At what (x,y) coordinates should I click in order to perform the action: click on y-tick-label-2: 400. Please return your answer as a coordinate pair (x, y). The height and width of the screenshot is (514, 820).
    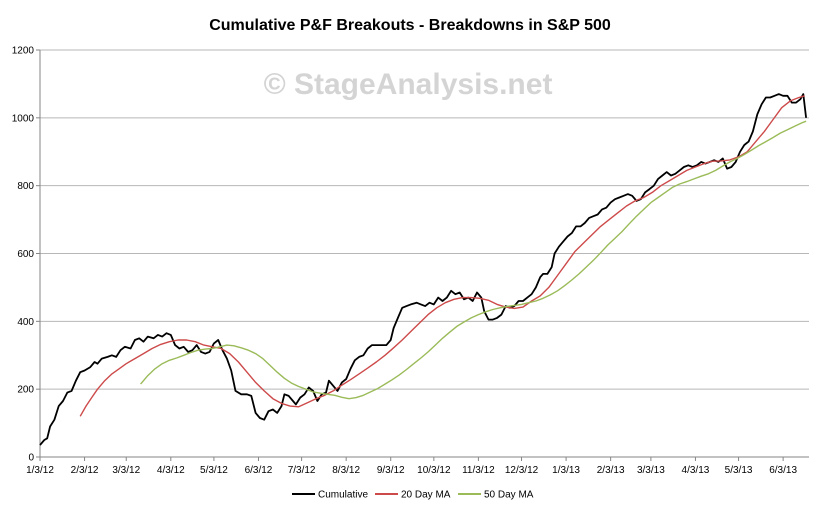
    Looking at the image, I should click on (25, 322).